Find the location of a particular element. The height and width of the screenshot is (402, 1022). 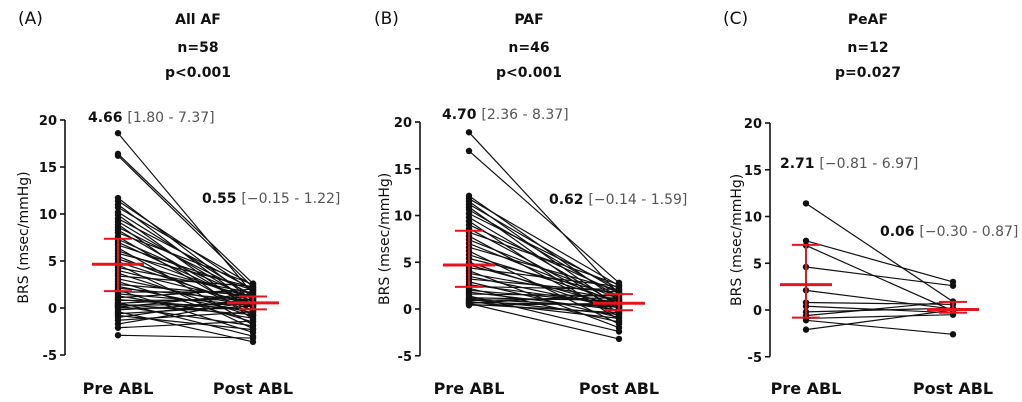

iqr-range: [−0.30 - 0.87] is located at coordinates (968, 232).